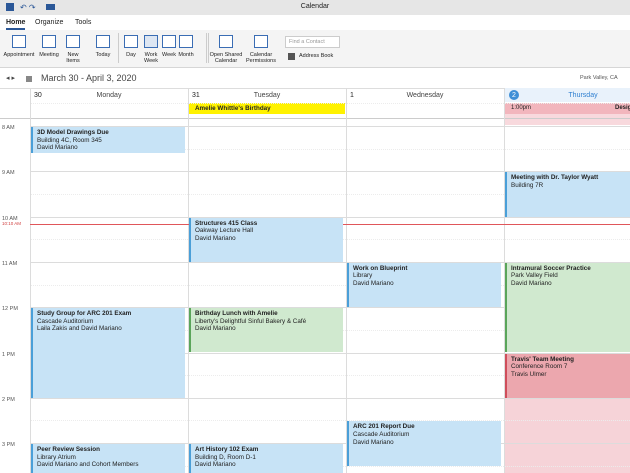  What do you see at coordinates (555, 178) in the screenshot?
I see `event-title: Meeting with Dr. Taylor Wyatt` at bounding box center [555, 178].